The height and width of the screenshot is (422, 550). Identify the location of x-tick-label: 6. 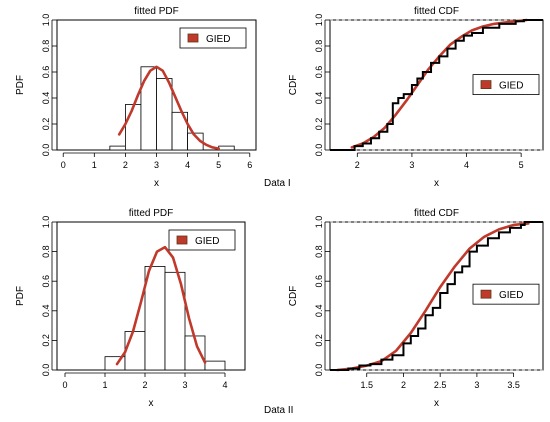
(249, 165).